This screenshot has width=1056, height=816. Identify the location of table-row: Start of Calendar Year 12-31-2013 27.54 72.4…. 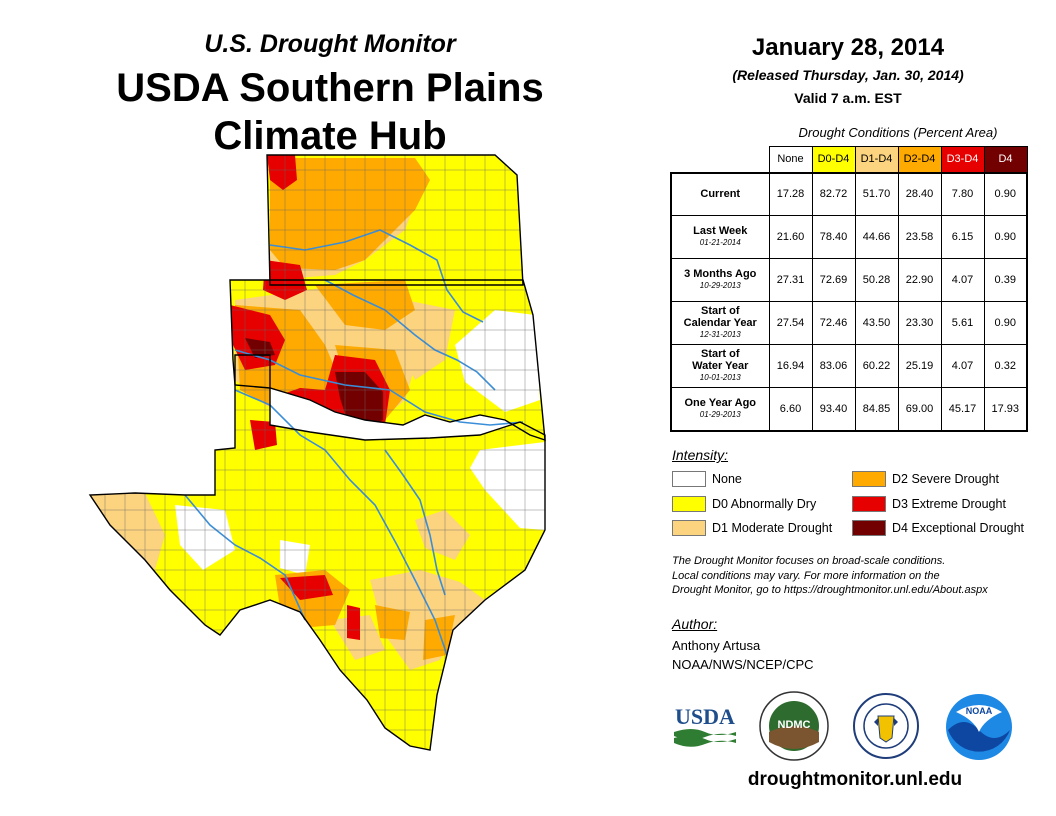
(849, 323).